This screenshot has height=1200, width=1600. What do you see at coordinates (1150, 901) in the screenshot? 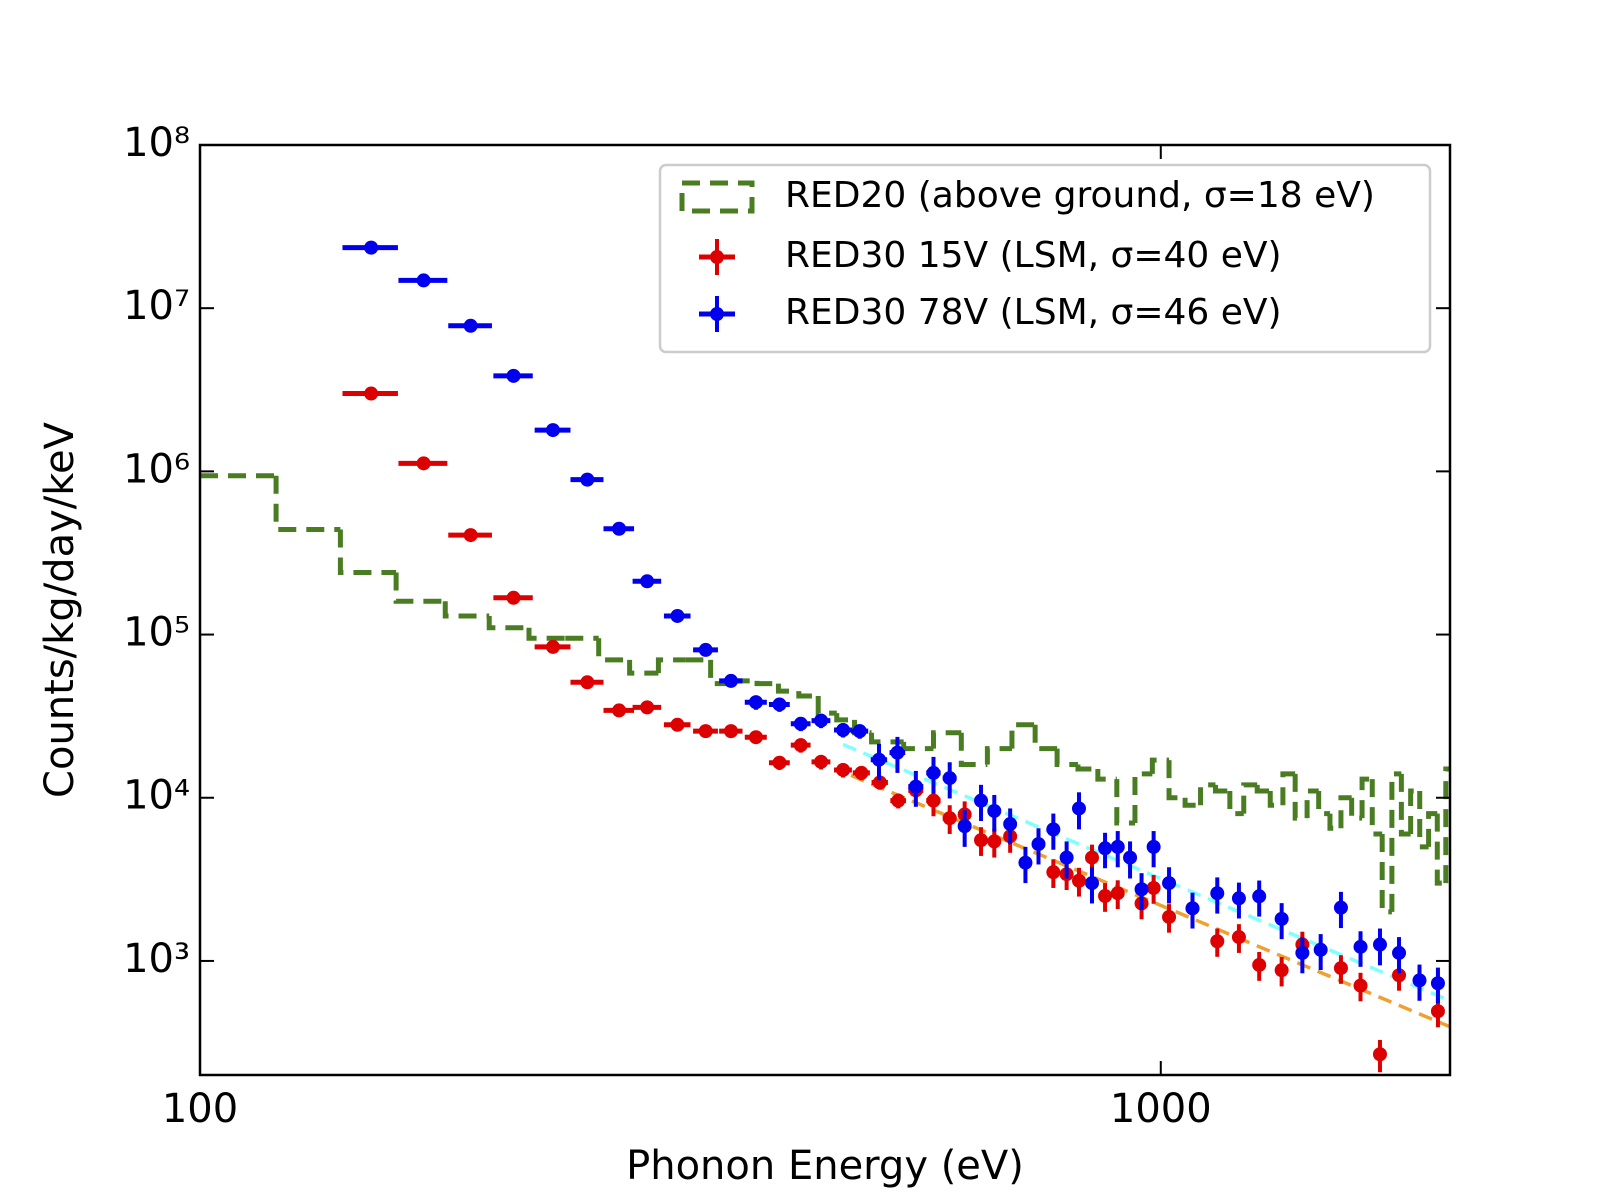
I see `fit-line` at bounding box center [1150, 901].